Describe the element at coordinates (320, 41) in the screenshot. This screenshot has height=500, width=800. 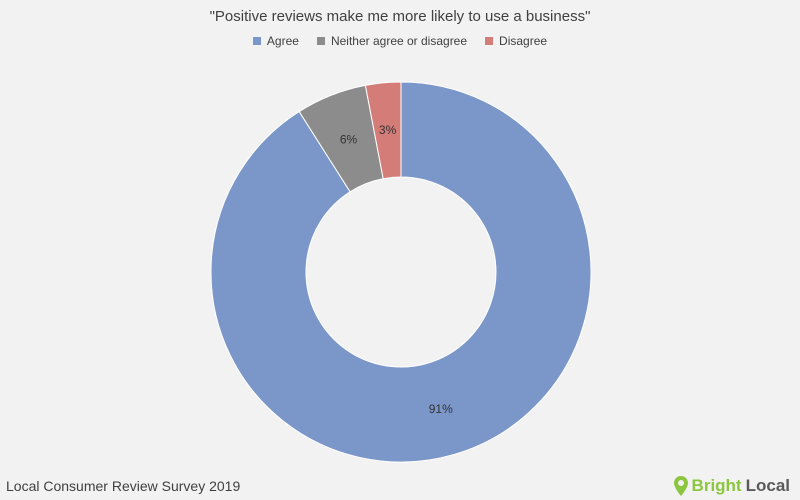
I see `legend-swatch-neither` at that location.